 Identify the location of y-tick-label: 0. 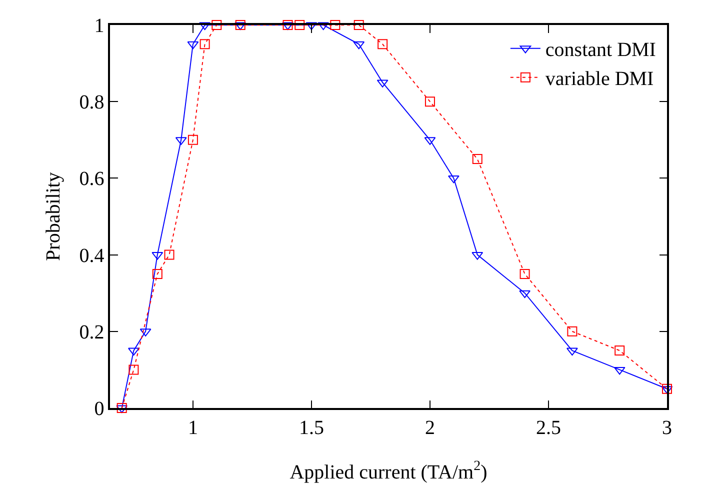
(99, 409).